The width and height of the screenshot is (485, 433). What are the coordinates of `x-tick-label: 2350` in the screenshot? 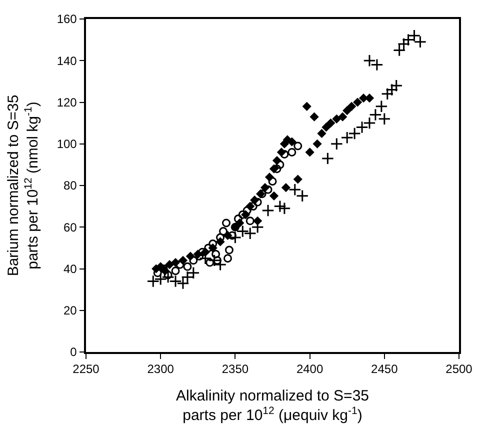 It's located at (235, 369).